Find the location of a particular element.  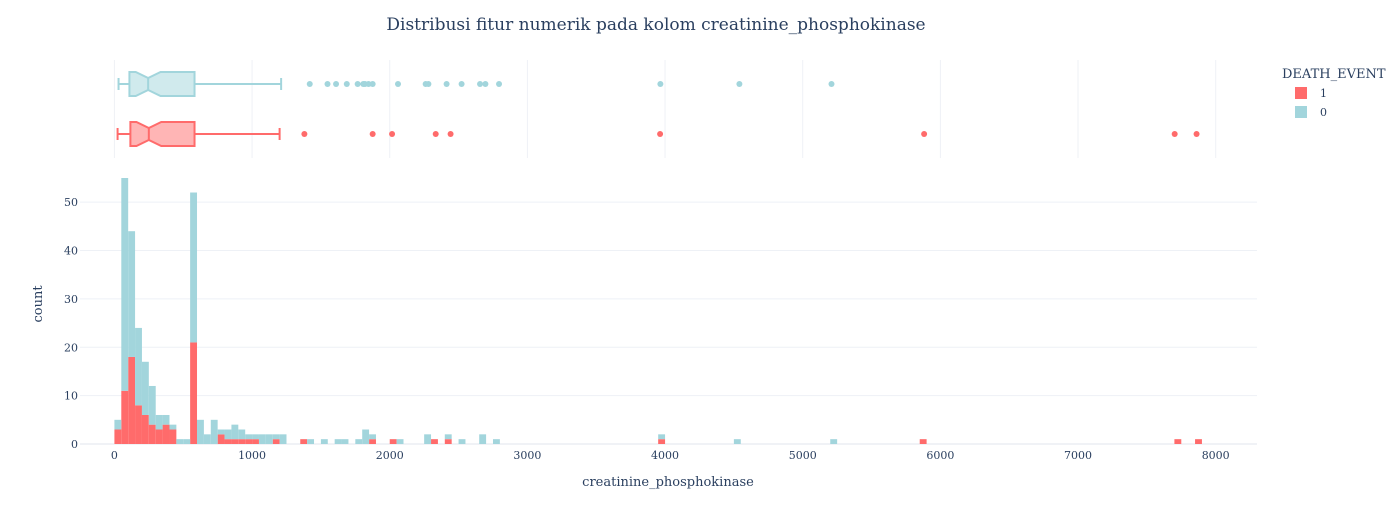

box-body is located at coordinates (162, 134).